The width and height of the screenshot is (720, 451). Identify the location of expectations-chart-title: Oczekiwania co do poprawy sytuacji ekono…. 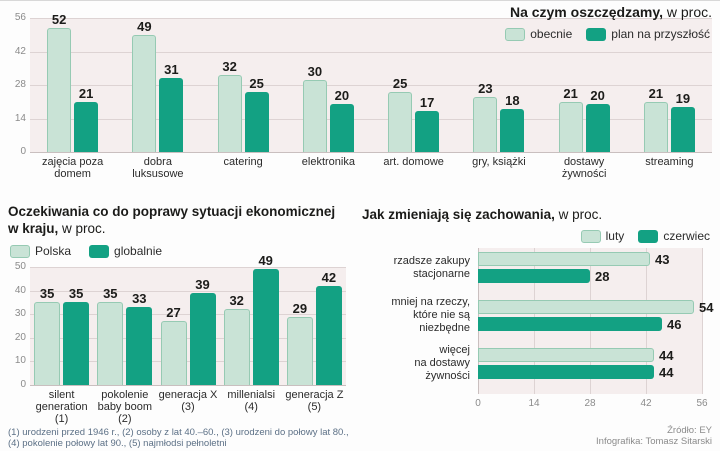
(171, 220).